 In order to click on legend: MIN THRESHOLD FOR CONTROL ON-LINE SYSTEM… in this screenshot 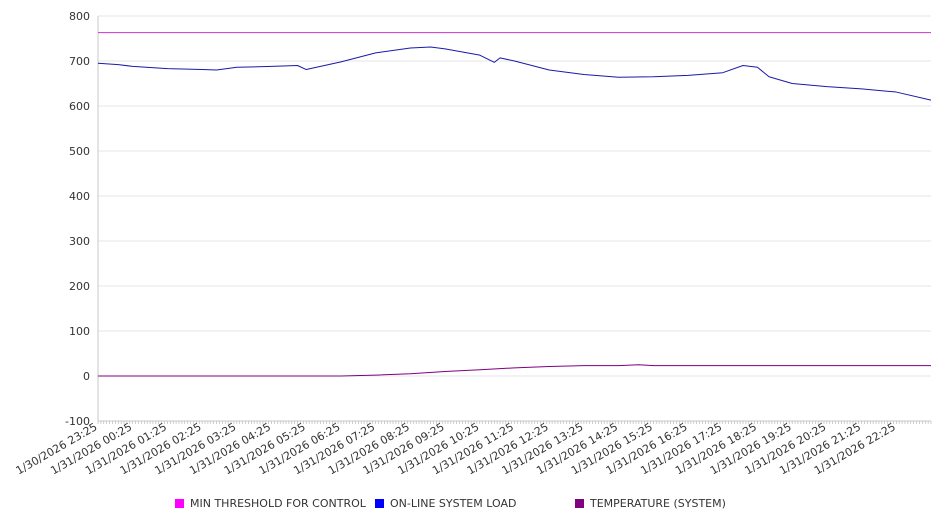, I will do `click(473, 507)`.